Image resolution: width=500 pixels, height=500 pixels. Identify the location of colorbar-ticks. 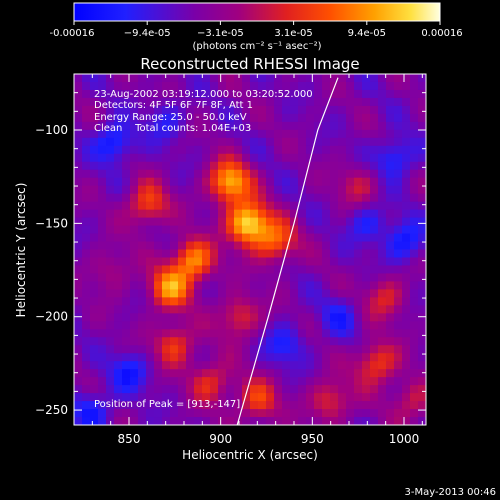
(257, 23).